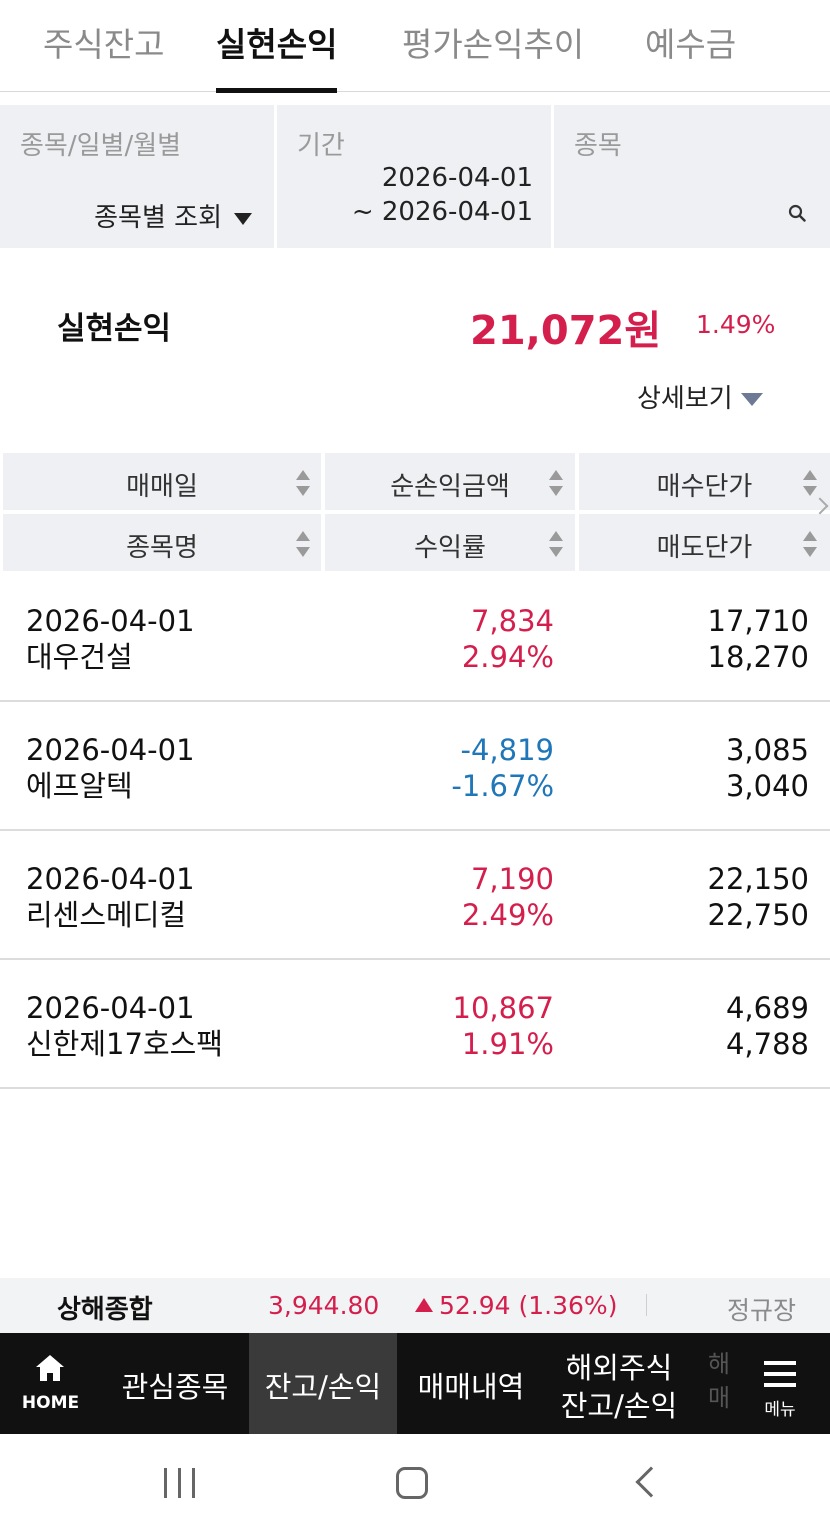 The height and width of the screenshot is (1531, 830). I want to click on stock-name: 대우건설, so click(79, 657).